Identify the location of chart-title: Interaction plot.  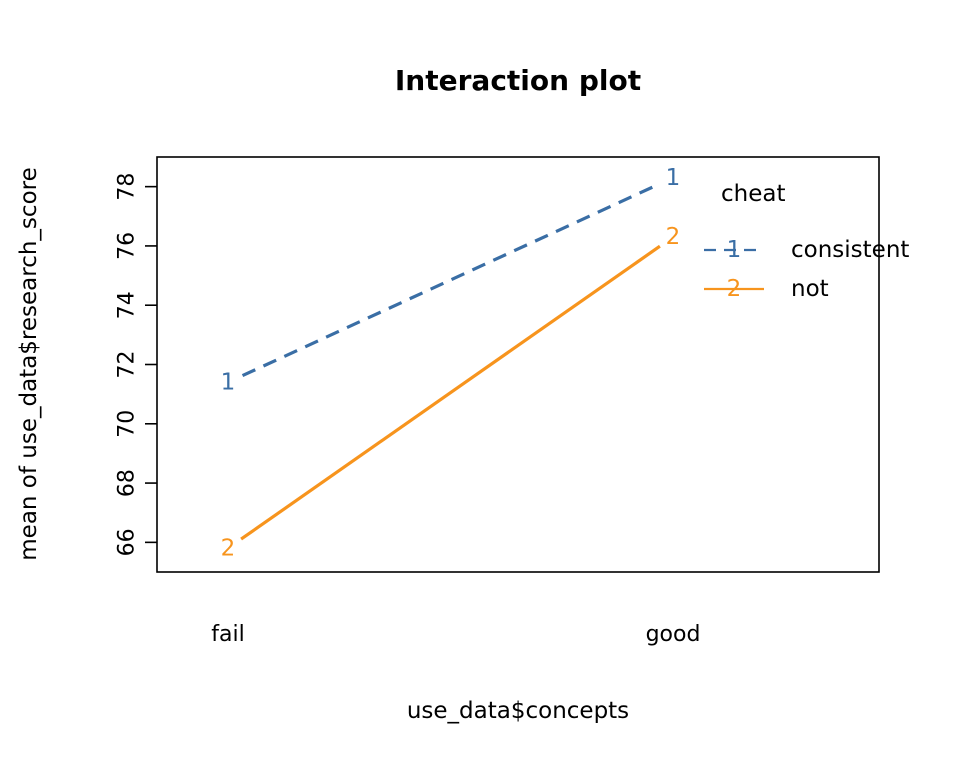
(518, 80).